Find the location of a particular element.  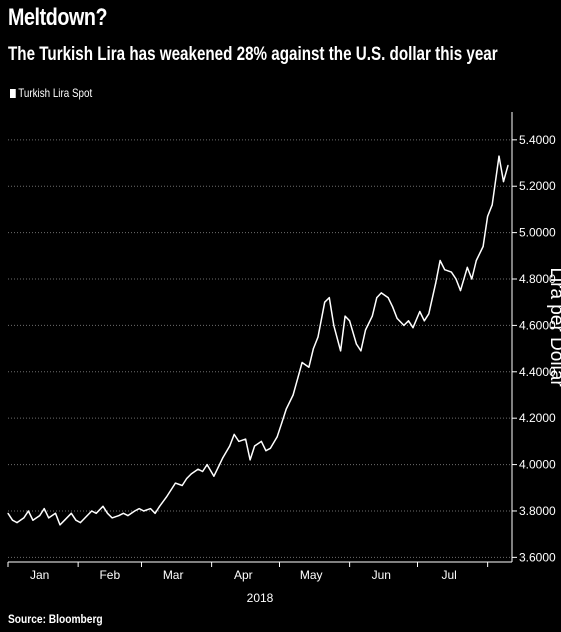

y-tick-label: 4.8000 is located at coordinates (537, 279).